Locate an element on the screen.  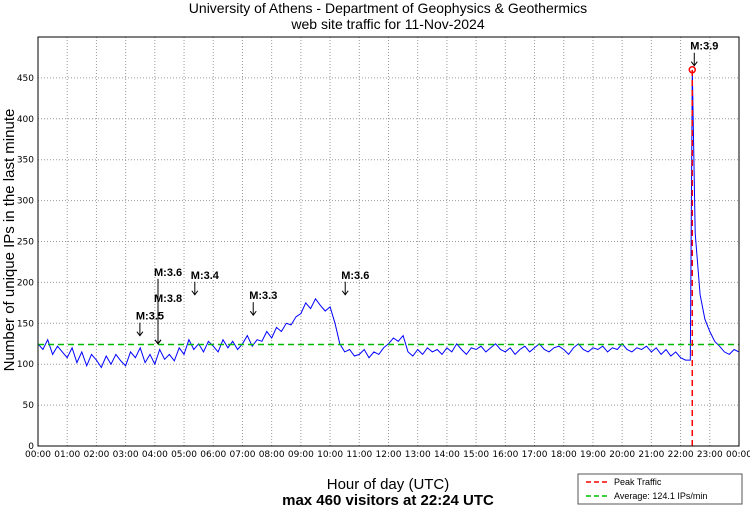
x-tick-label: 10:00 is located at coordinates (330, 455).